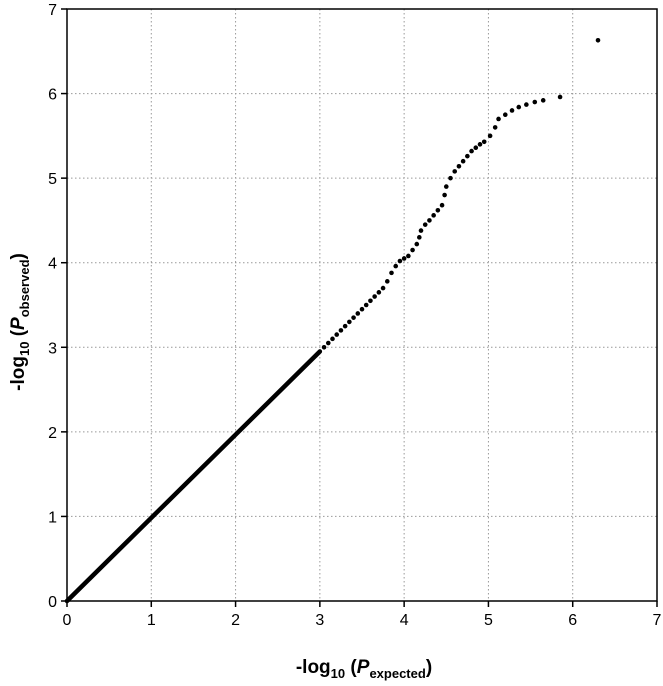  Describe the element at coordinates (319, 620) in the screenshot. I see `x-tick-label: 3` at that location.